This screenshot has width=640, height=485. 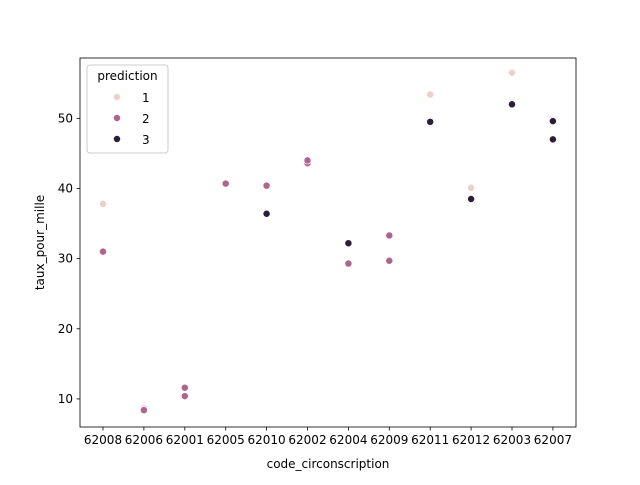 What do you see at coordinates (65, 259) in the screenshot?
I see `y-tick-label-30: 30` at bounding box center [65, 259].